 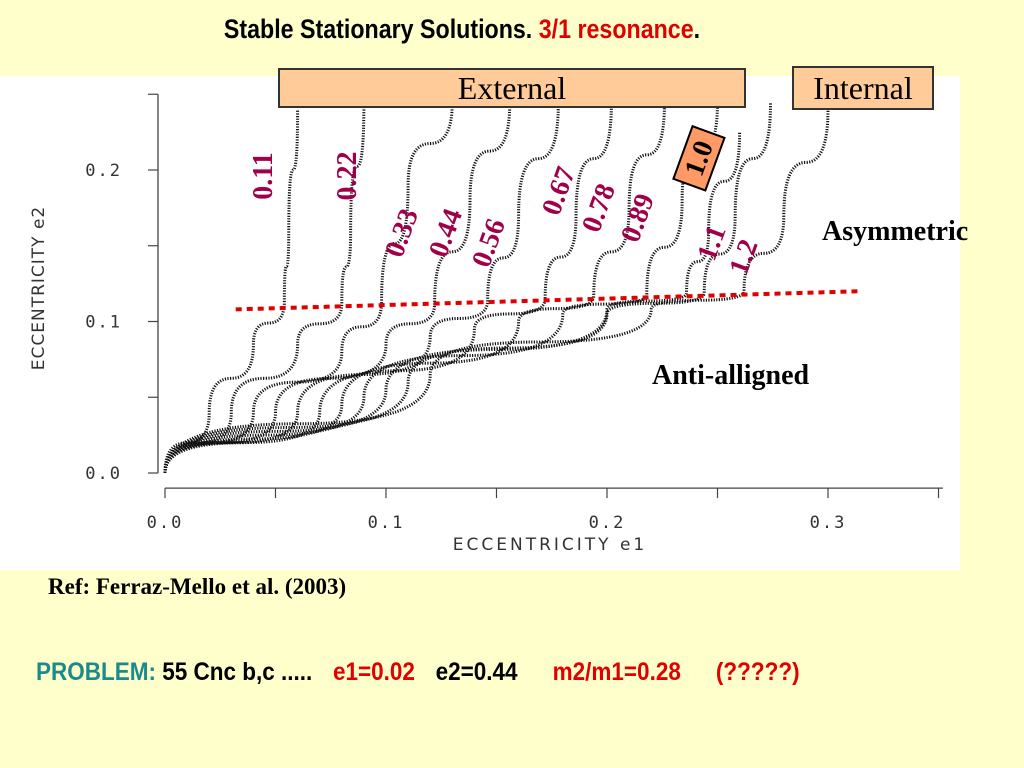 What do you see at coordinates (599, 208) in the screenshot?
I see `series-label-0.78: 0.78` at bounding box center [599, 208].